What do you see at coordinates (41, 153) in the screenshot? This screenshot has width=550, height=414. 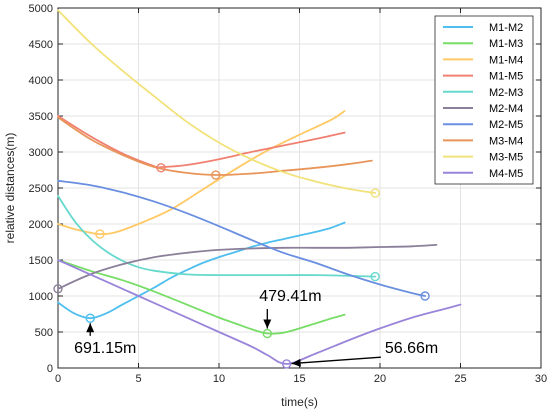 I see `y-tick-label: 3000` at bounding box center [41, 153].